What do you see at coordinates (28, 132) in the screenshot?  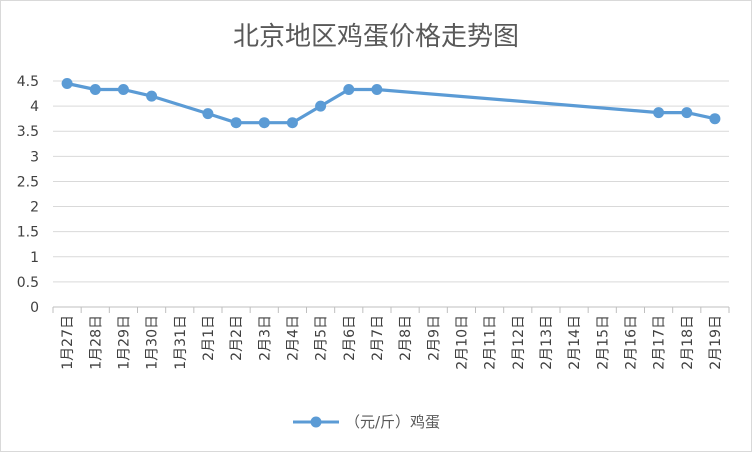 I see `y-tick-label: 3.5` at bounding box center [28, 132].